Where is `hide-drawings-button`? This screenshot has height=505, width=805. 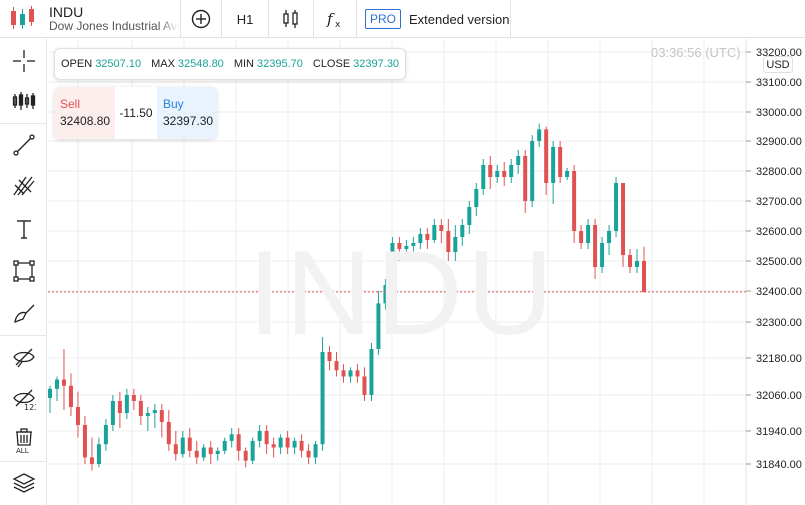 hide-drawings-button is located at coordinates (23, 357).